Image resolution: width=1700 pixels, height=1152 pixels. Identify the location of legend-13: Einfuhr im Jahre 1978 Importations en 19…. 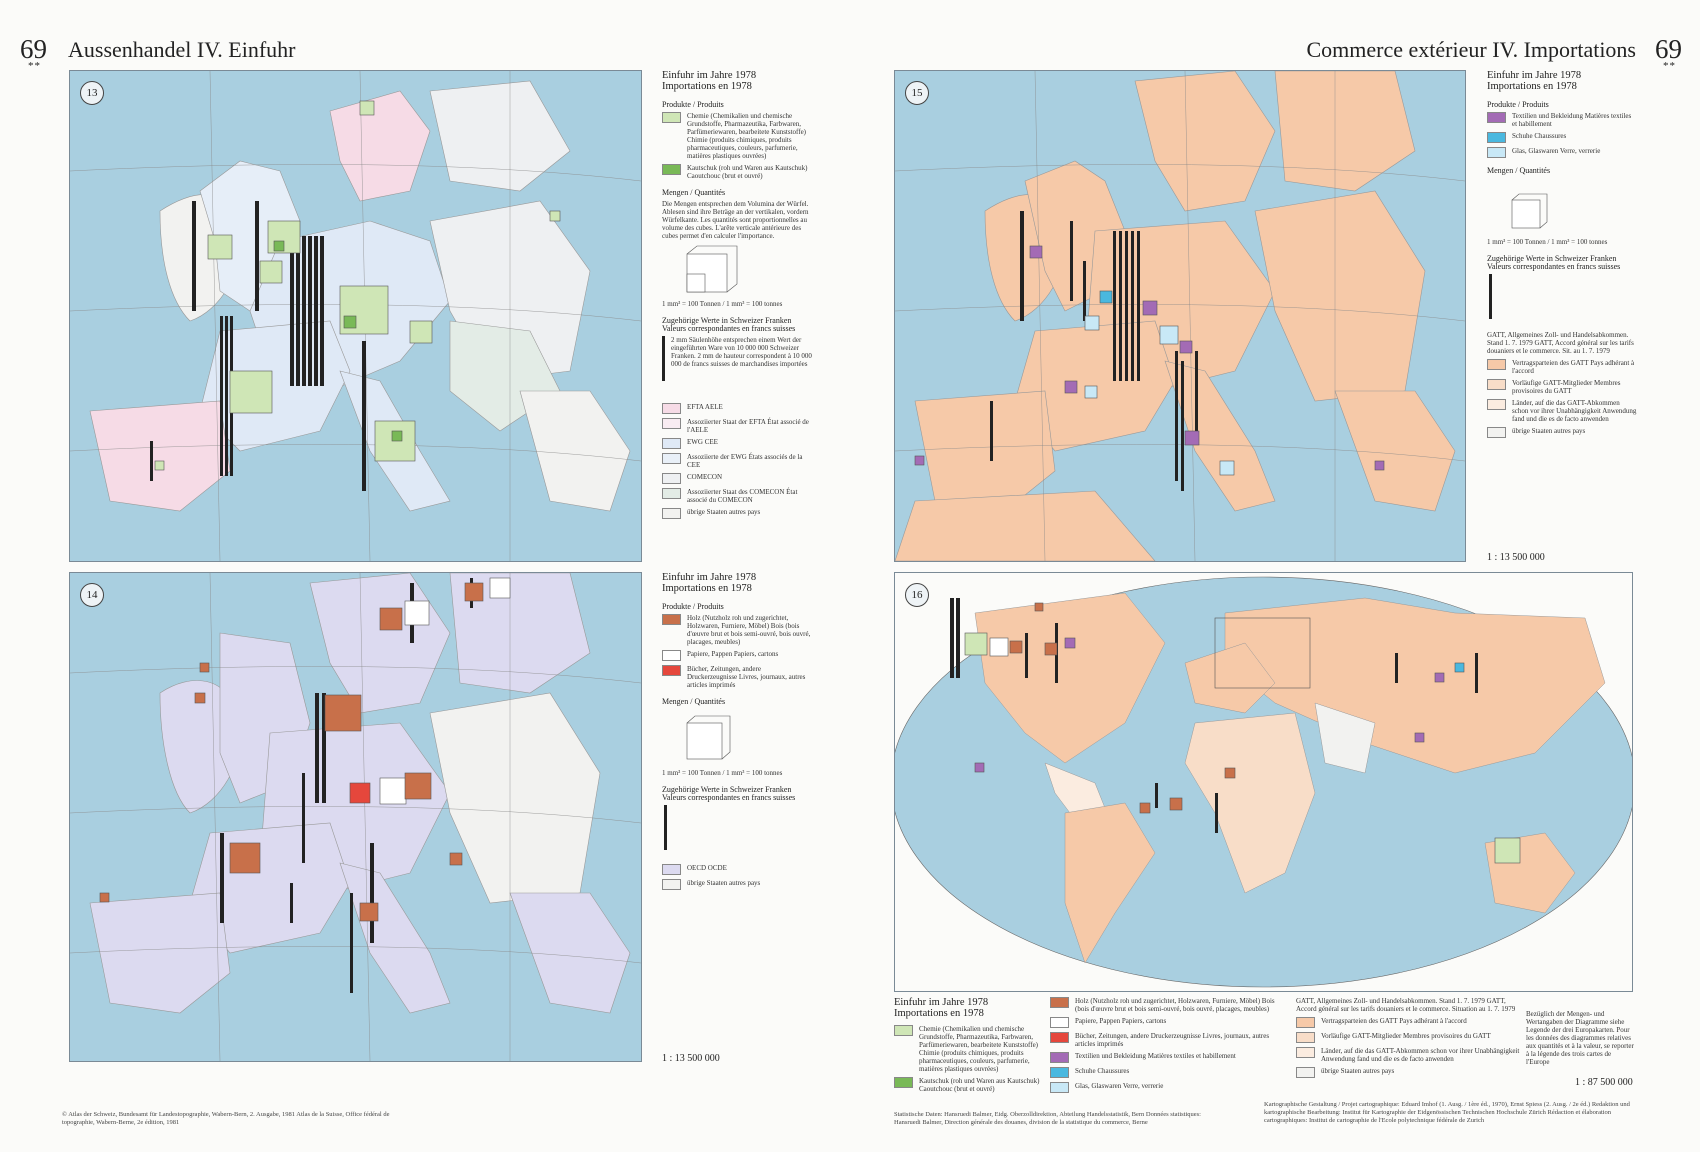
(737, 296).